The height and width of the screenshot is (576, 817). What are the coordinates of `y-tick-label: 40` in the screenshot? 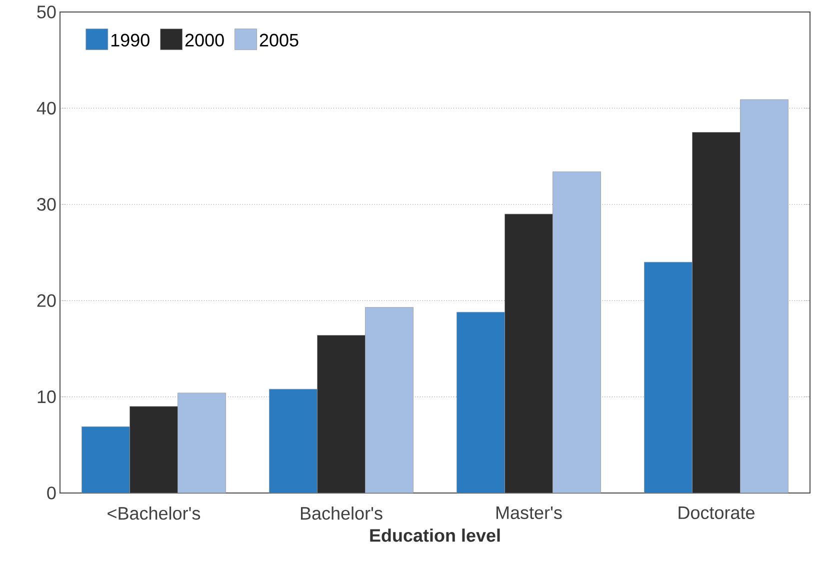 It's located at (46, 108).